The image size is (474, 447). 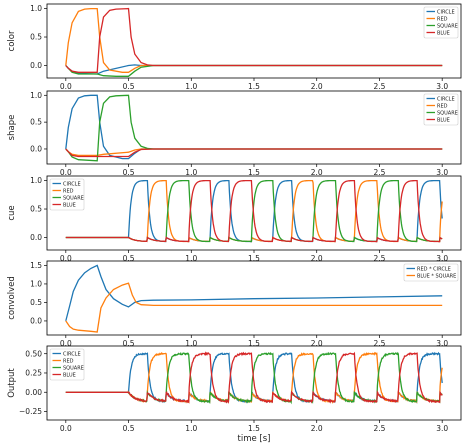 I want to click on y-tick-label: 0.25, so click(x=33, y=373).